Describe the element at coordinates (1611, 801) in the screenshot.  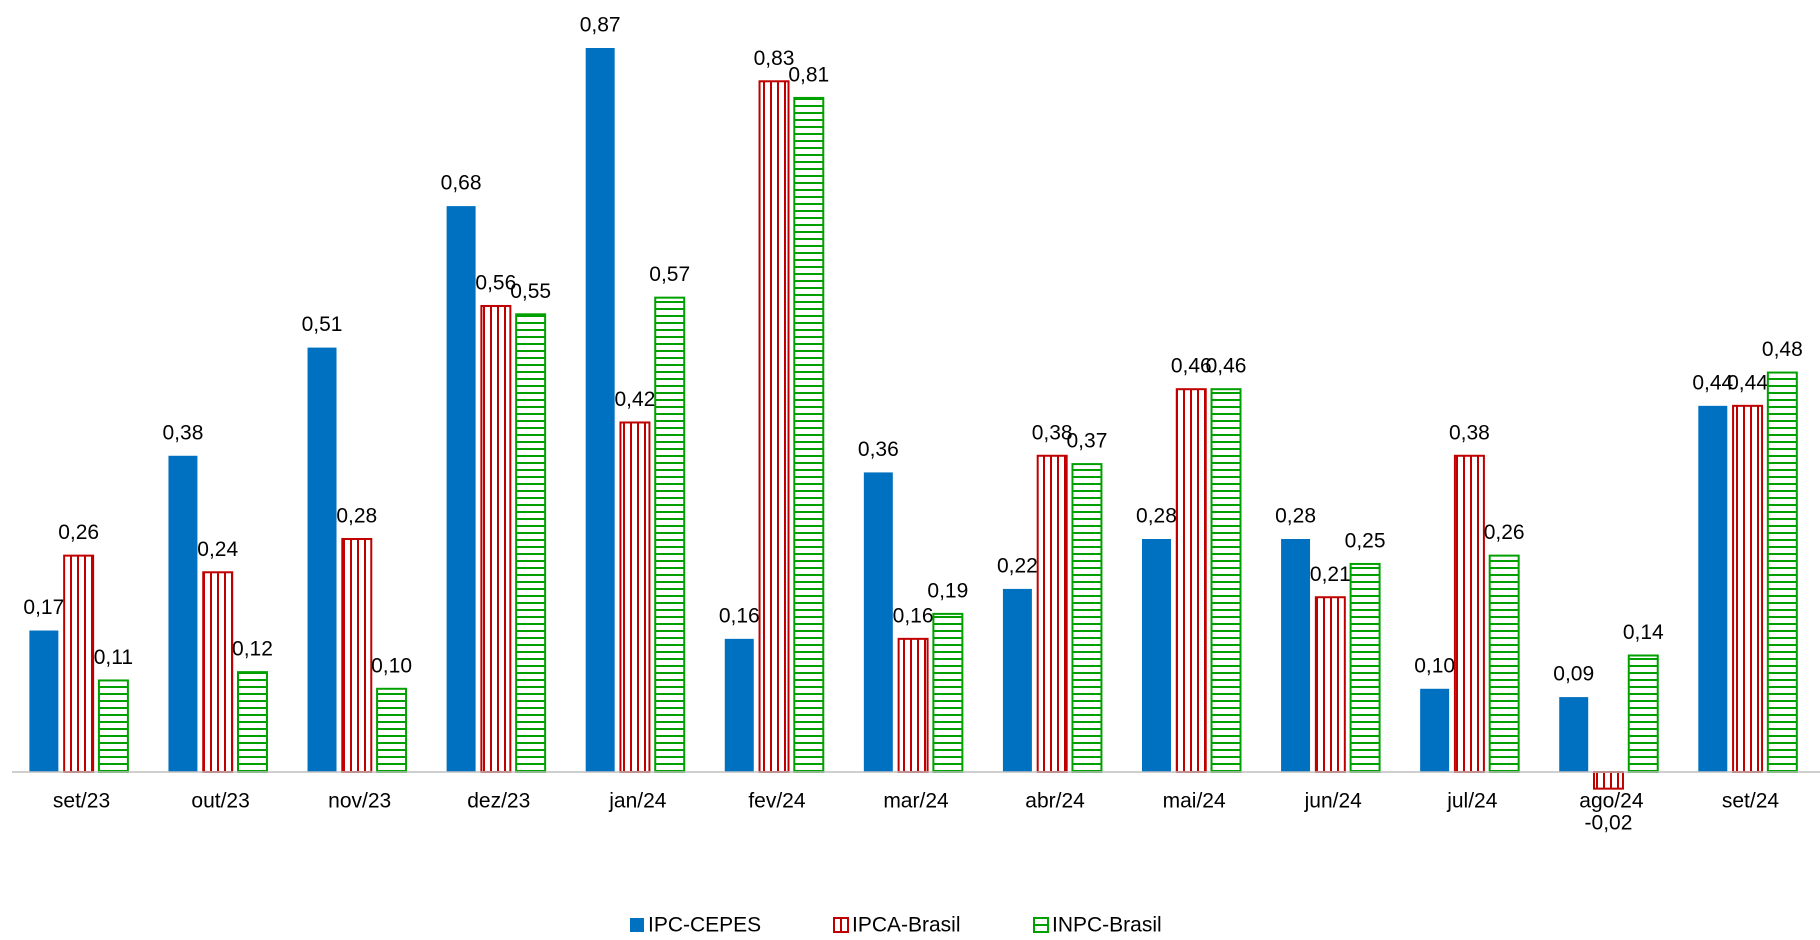
I see `x-tick-label: ago/24` at that location.